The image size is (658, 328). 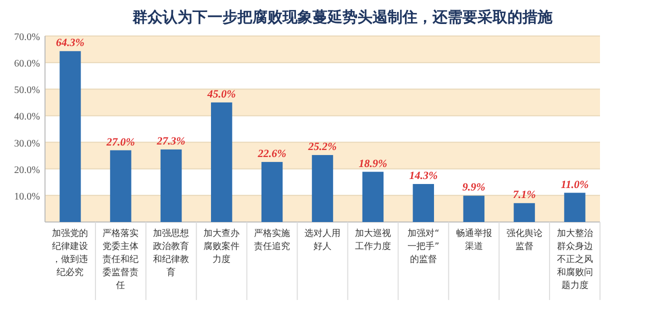 What do you see at coordinates (171, 141) in the screenshot?
I see `data-label: 27.3%` at bounding box center [171, 141].